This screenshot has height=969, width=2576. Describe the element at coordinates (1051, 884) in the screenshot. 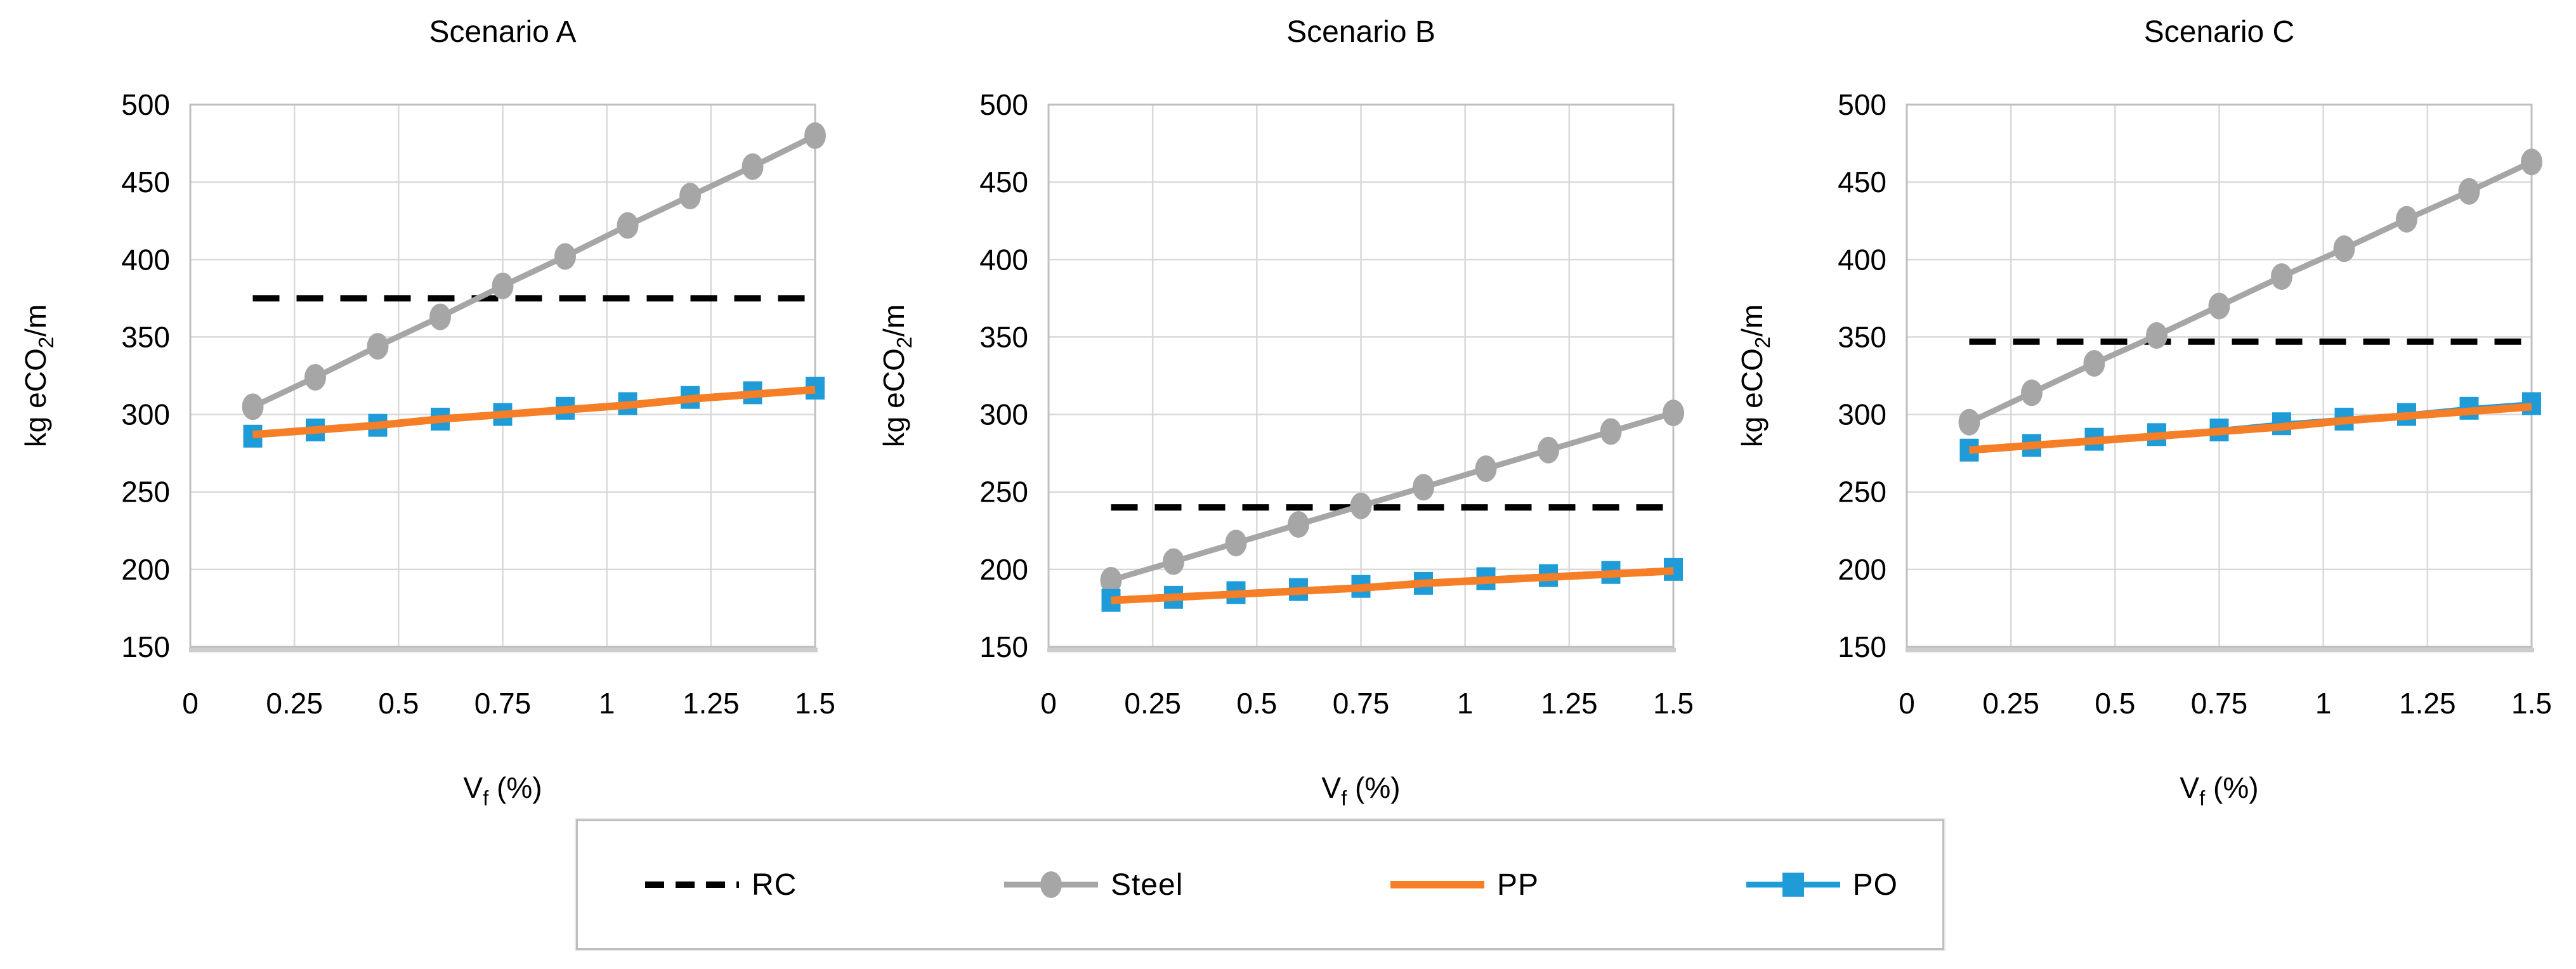

I see `legend-steel-line-icon` at that location.